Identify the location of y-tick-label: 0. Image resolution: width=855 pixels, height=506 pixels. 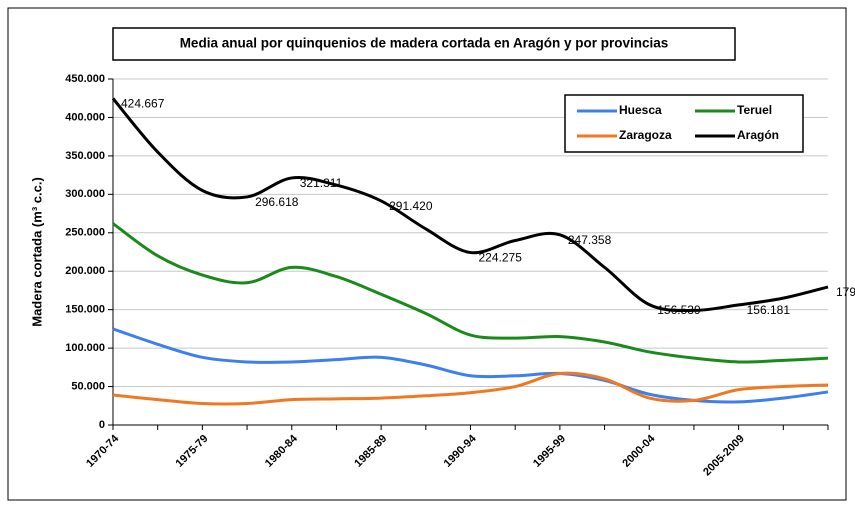
(102, 425).